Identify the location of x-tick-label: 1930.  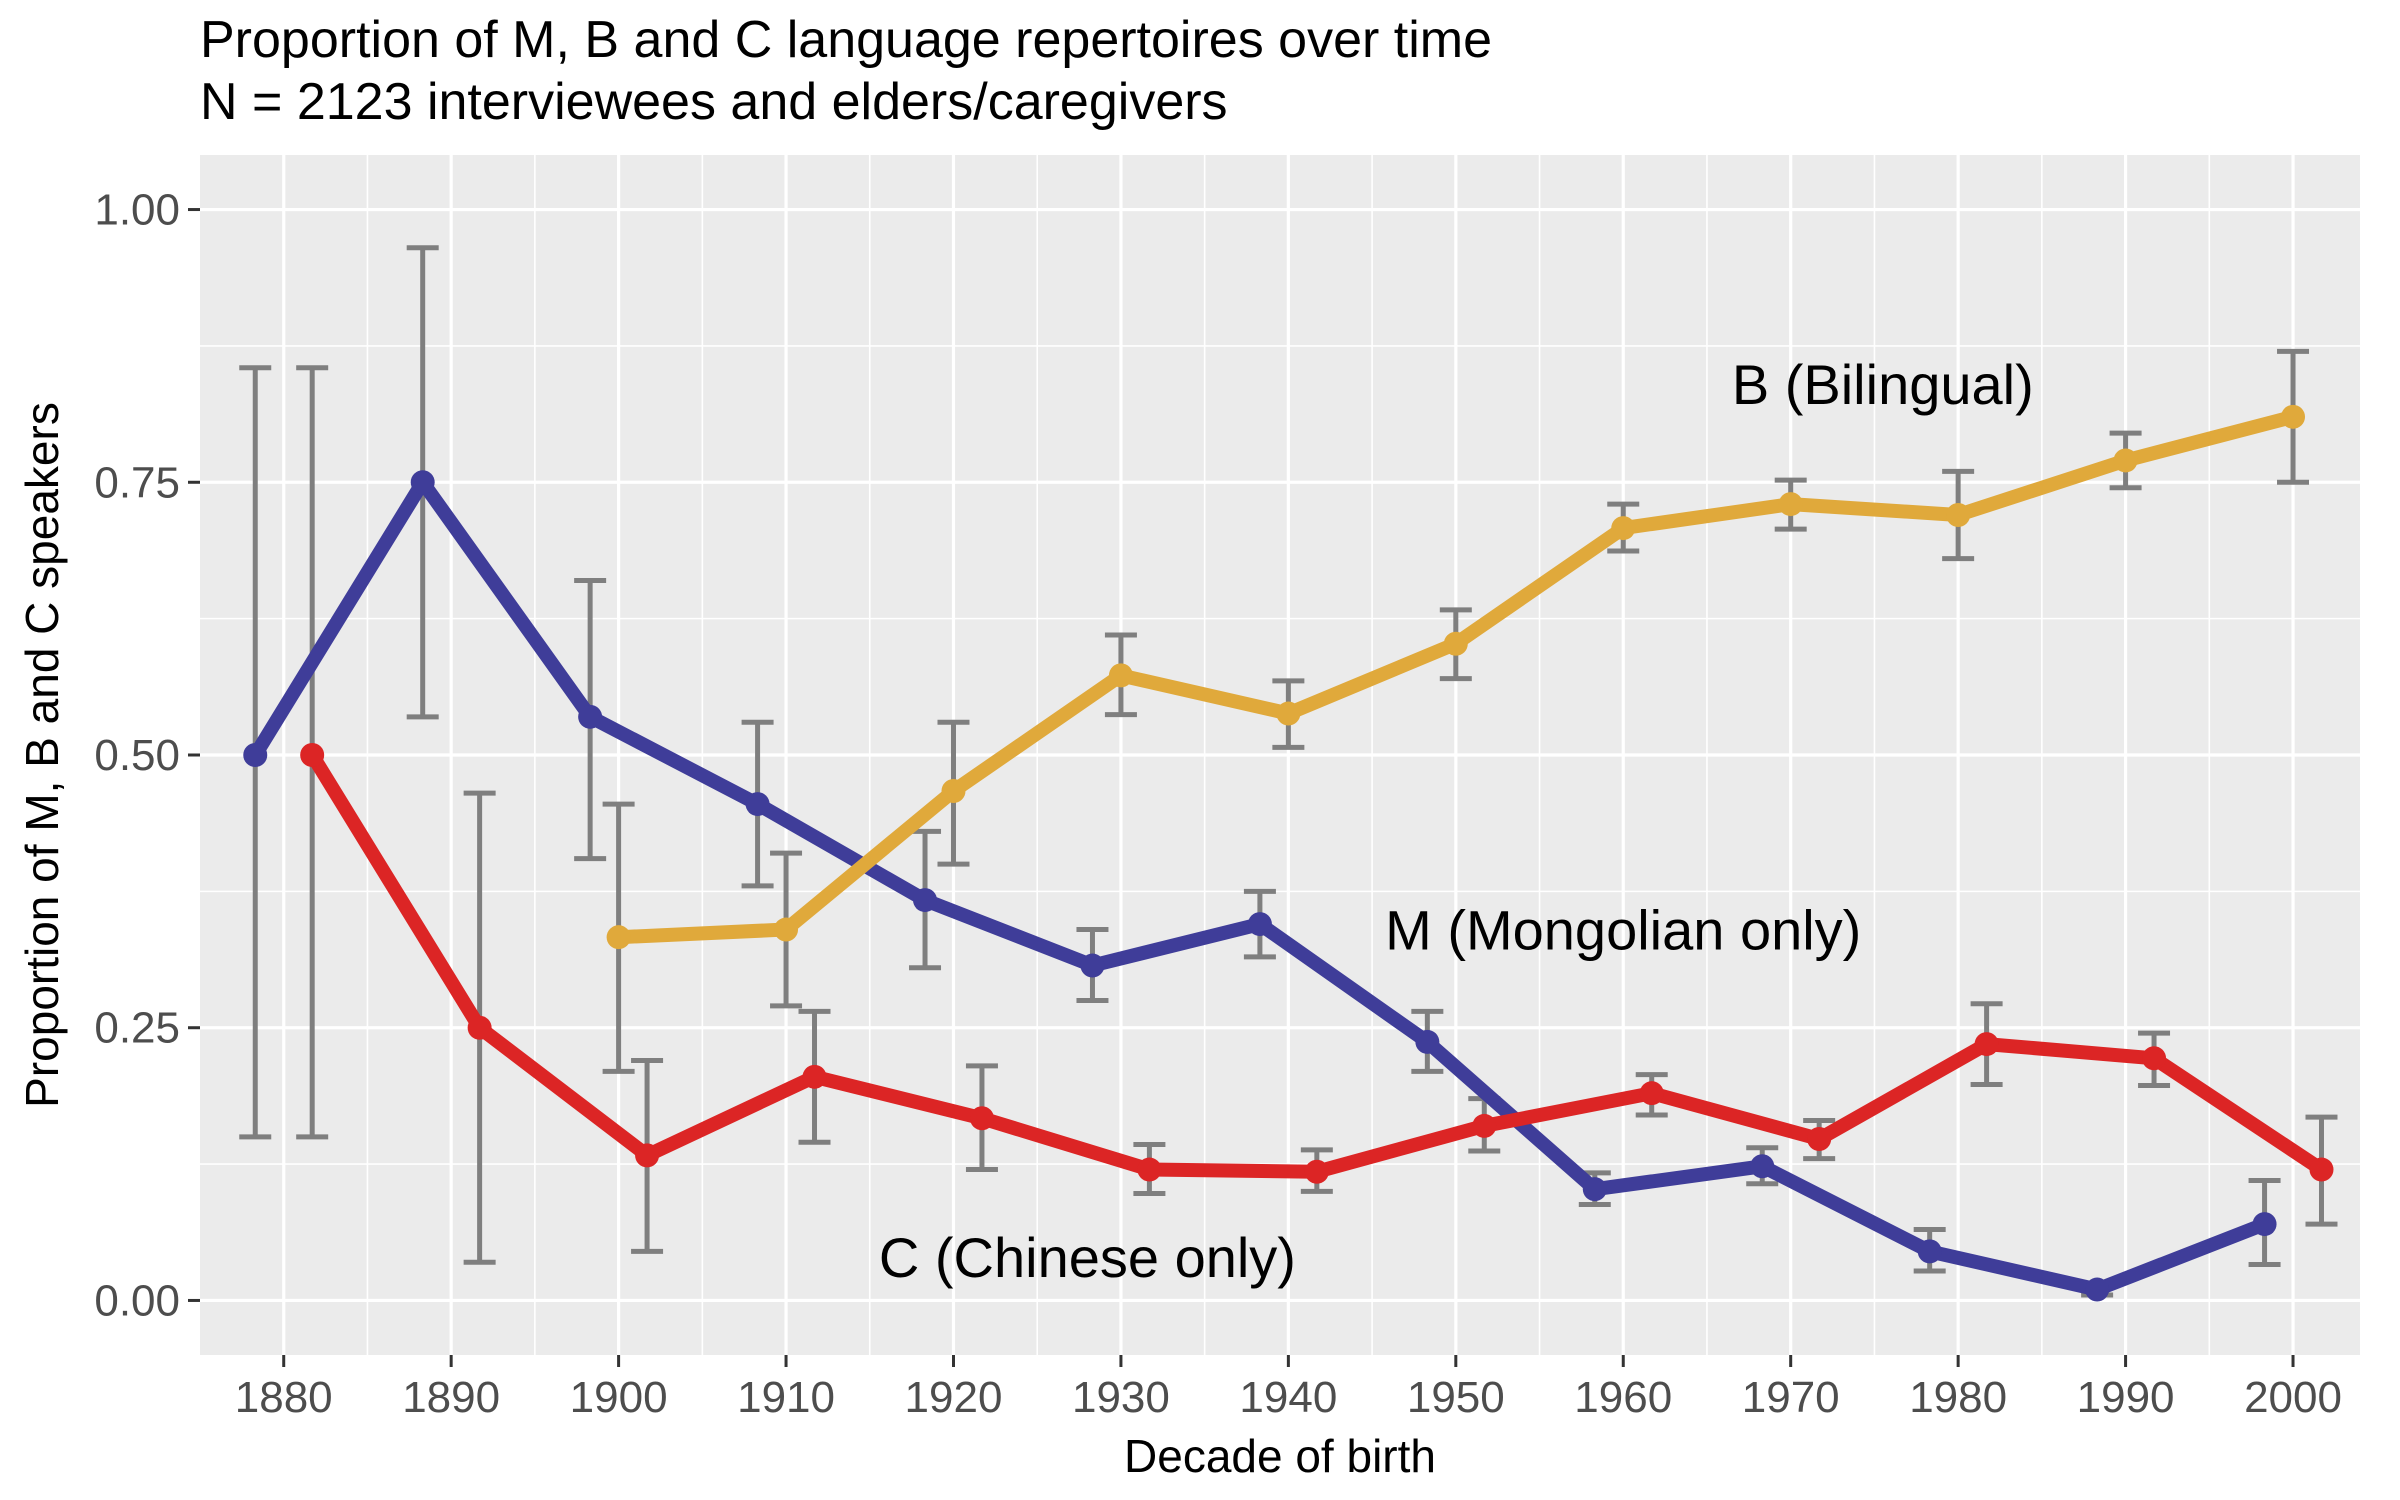
(1121, 1397).